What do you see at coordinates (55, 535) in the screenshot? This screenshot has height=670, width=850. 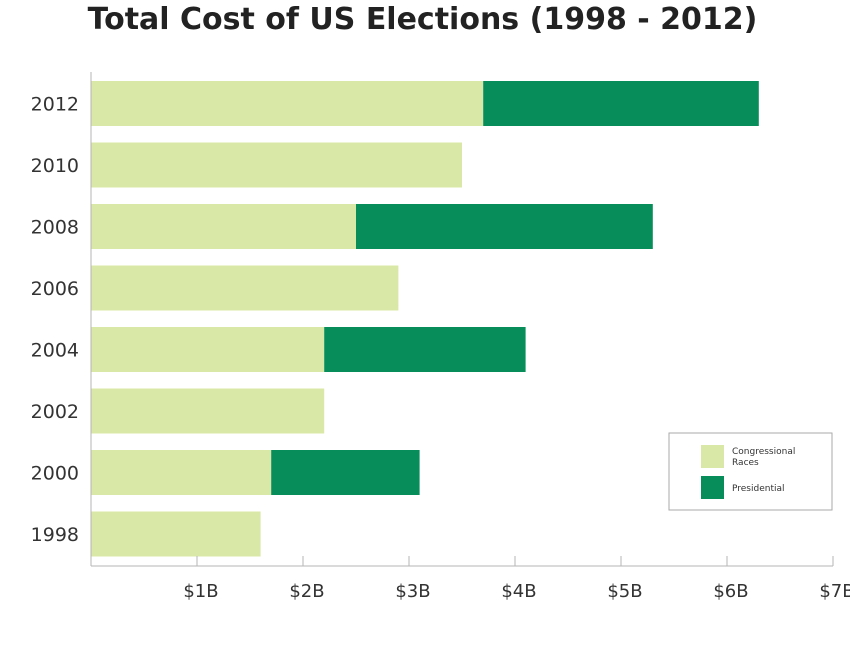 I see `y-tick-label-1998: 1998` at bounding box center [55, 535].